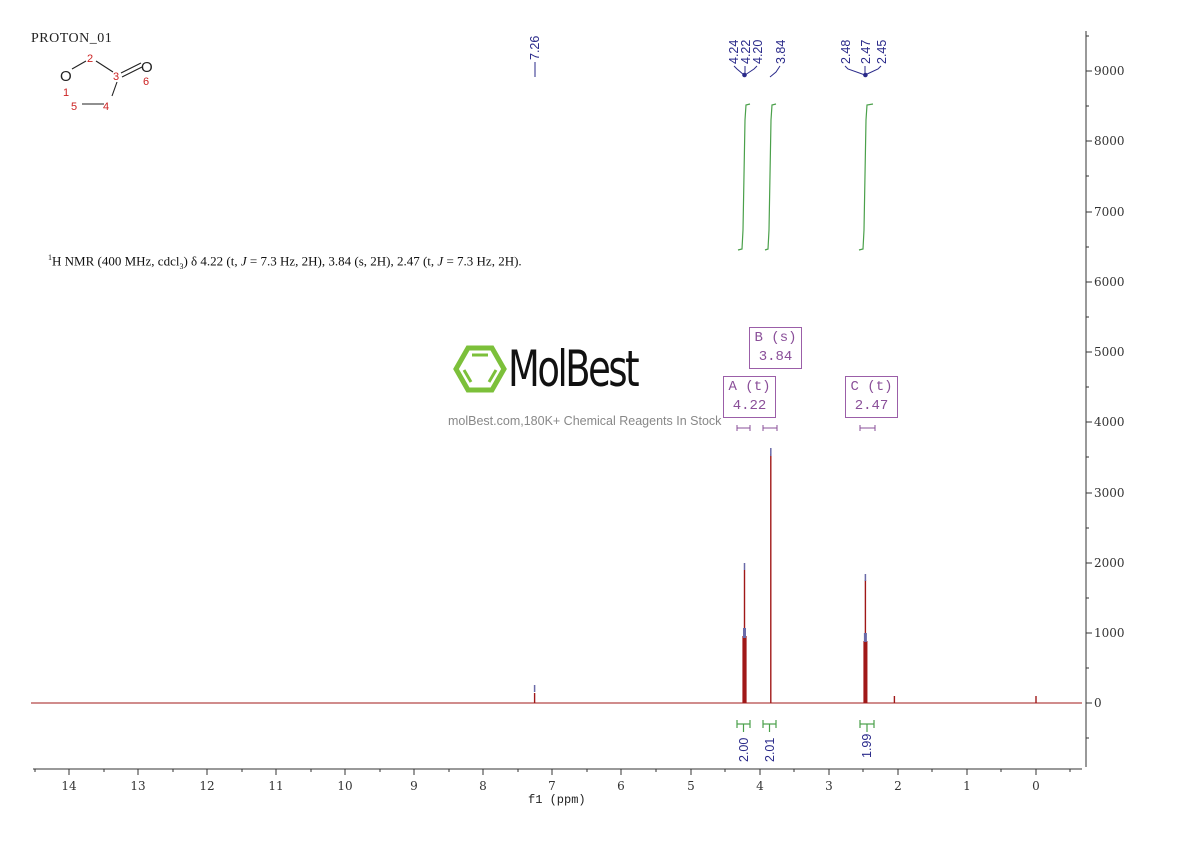  I want to click on spectrum-title: PROTON_01, so click(72, 38).